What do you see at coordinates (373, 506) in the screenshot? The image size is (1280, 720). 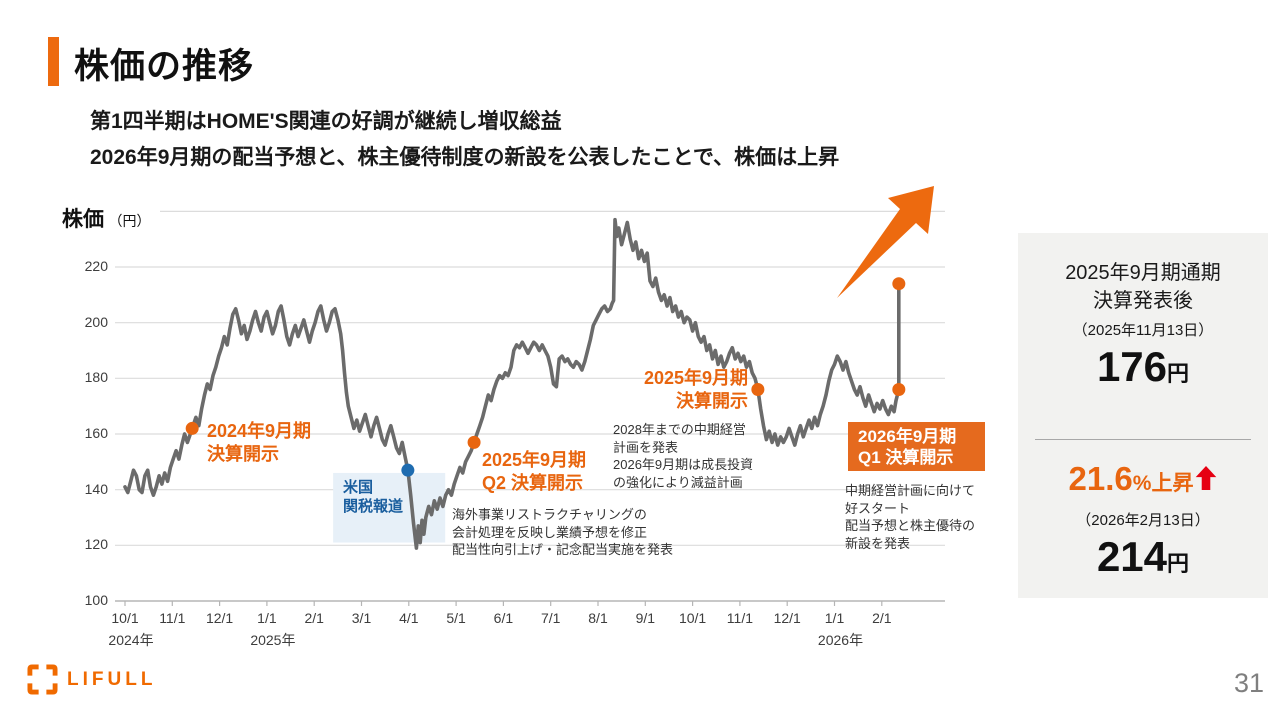 I see `annotation-line: 関税報道` at bounding box center [373, 506].